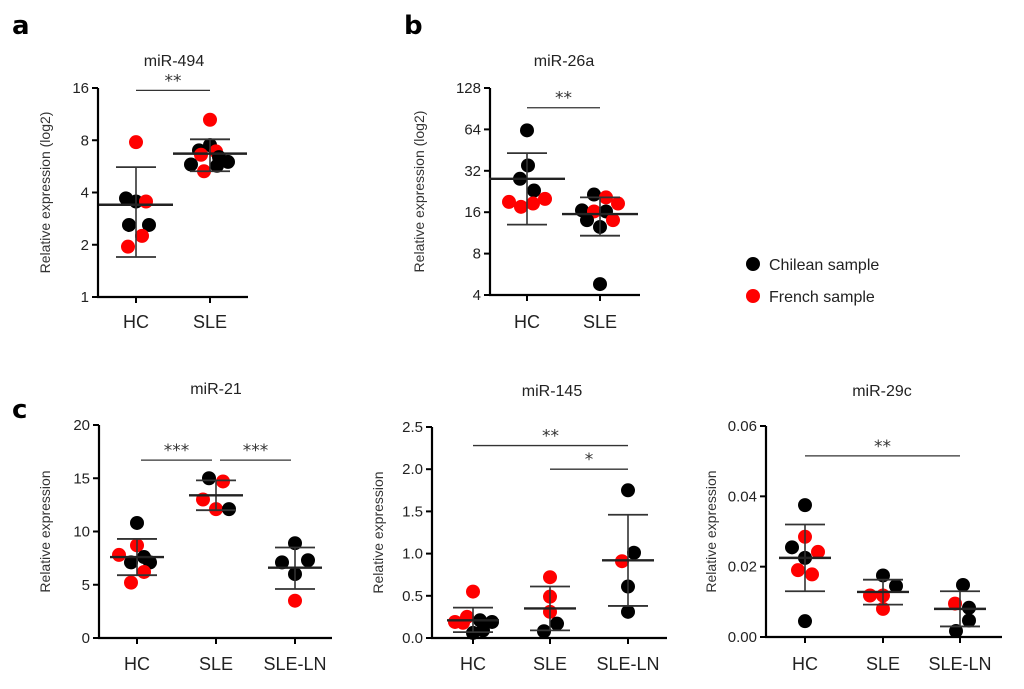 The height and width of the screenshot is (689, 1024). I want to click on legend: Chilean sample French sample, so click(812, 281).